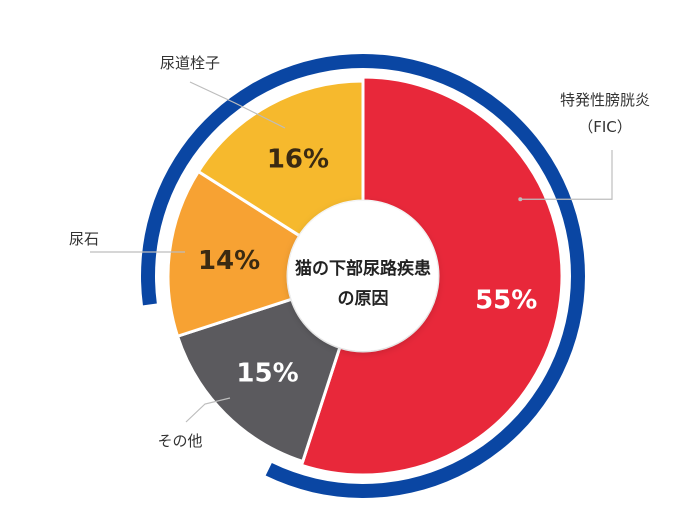  Describe the element at coordinates (190, 63) in the screenshot. I see `category-label-plug: 尿道栓子` at that location.